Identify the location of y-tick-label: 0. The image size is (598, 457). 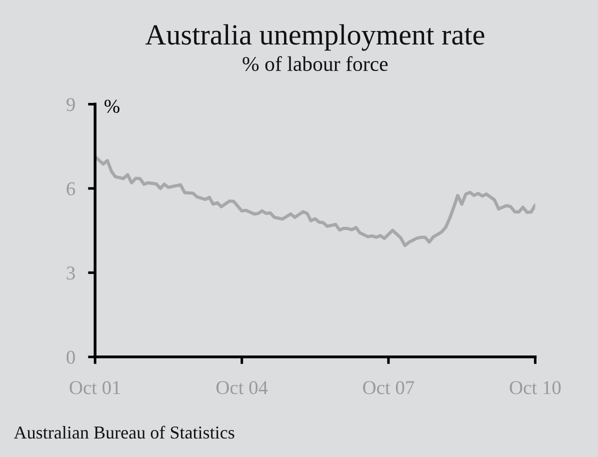
(70, 357).